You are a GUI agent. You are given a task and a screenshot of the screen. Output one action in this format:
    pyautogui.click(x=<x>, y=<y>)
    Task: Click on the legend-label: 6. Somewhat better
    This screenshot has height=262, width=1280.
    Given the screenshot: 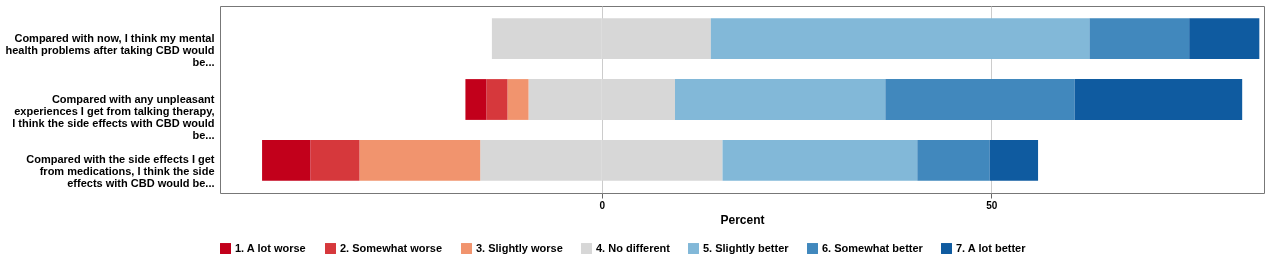 What is the action you would take?
    pyautogui.click(x=873, y=247)
    